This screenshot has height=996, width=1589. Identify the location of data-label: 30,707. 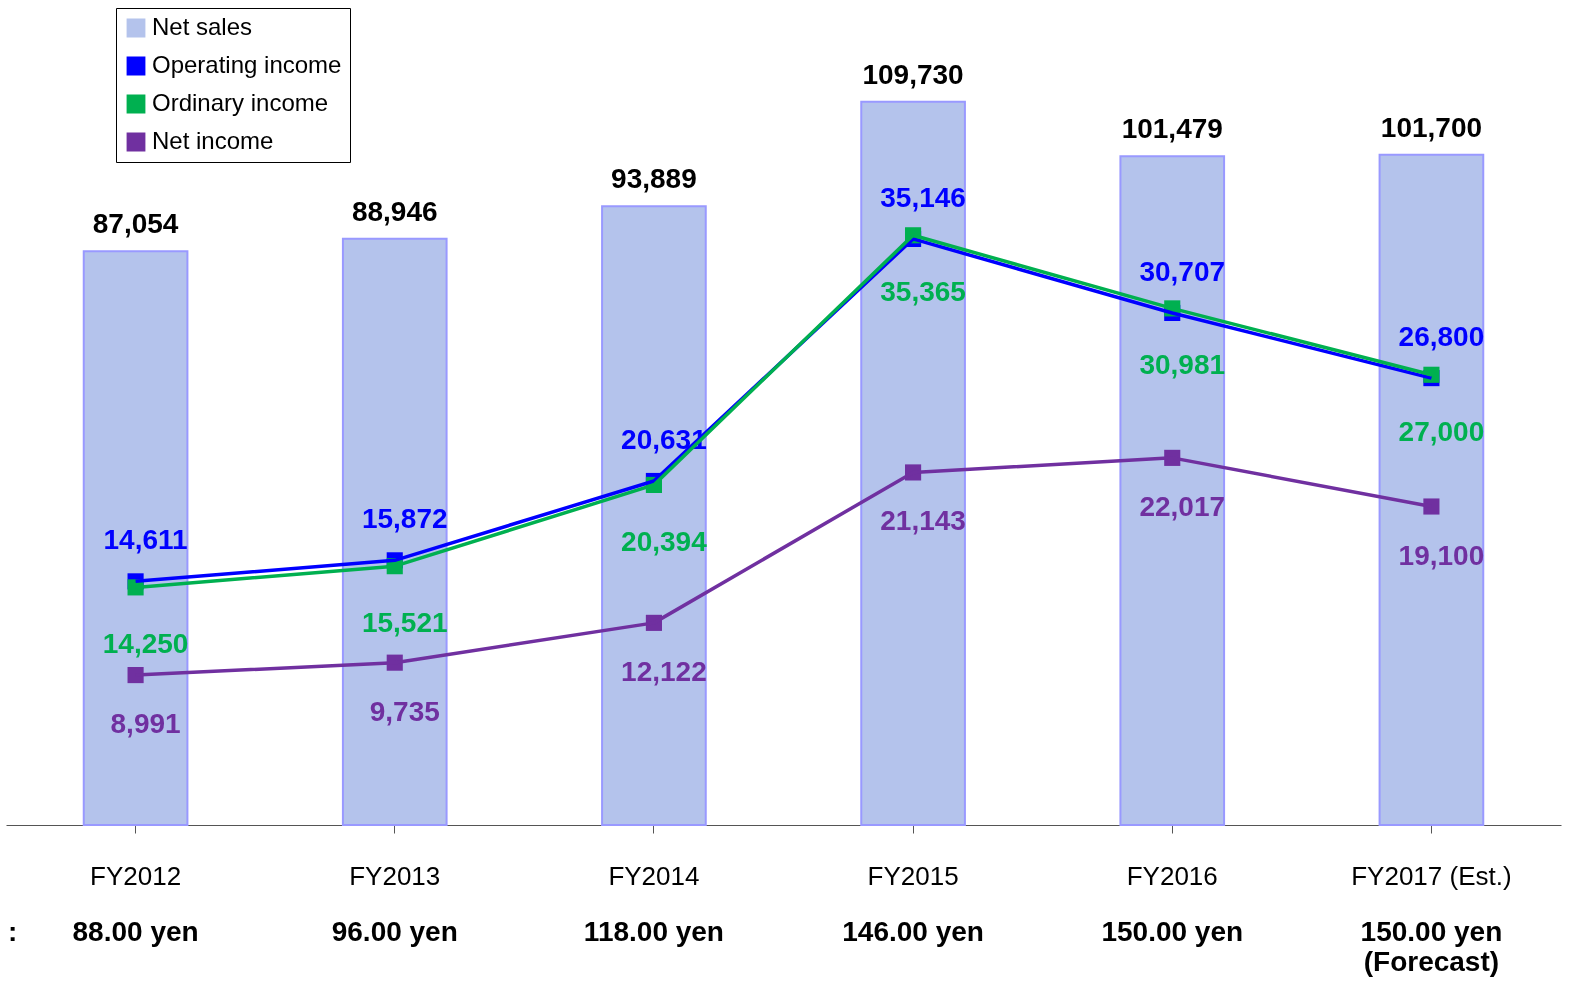
(1182, 271).